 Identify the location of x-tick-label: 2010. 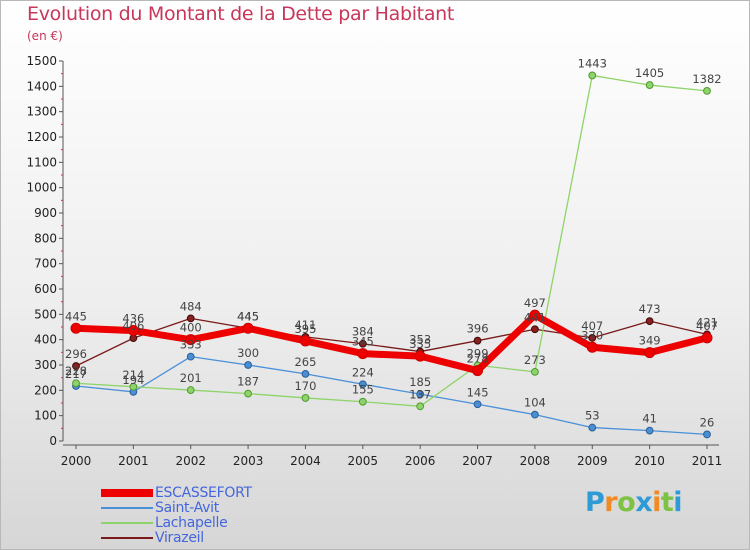
(649, 461).